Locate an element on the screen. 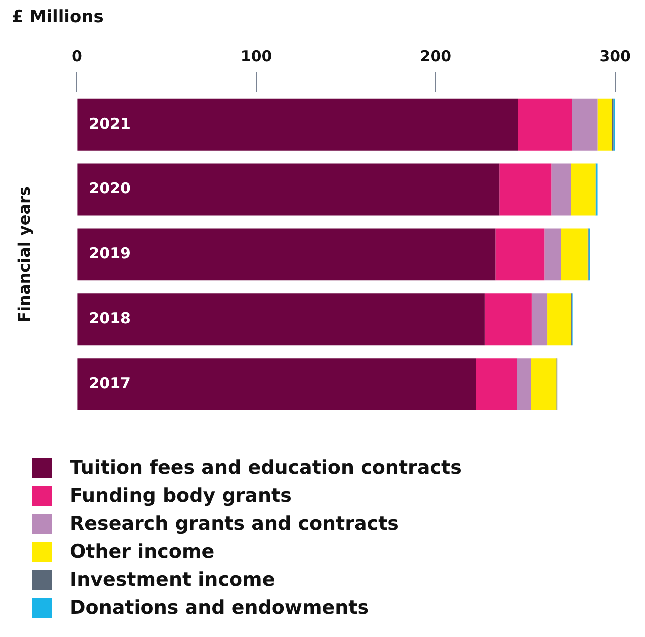  x-tick-label: 200 is located at coordinates (436, 56).